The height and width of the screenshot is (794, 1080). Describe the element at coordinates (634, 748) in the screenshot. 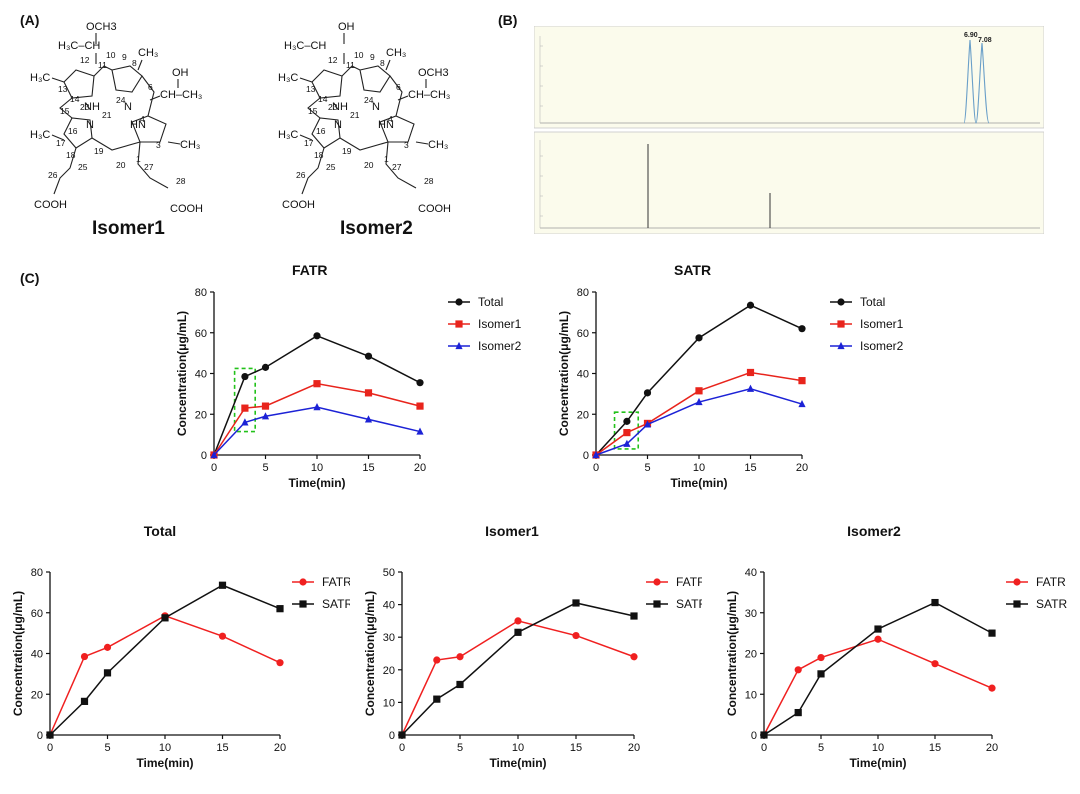

I see `chart-isomer1-xtick-label: 20` at that location.